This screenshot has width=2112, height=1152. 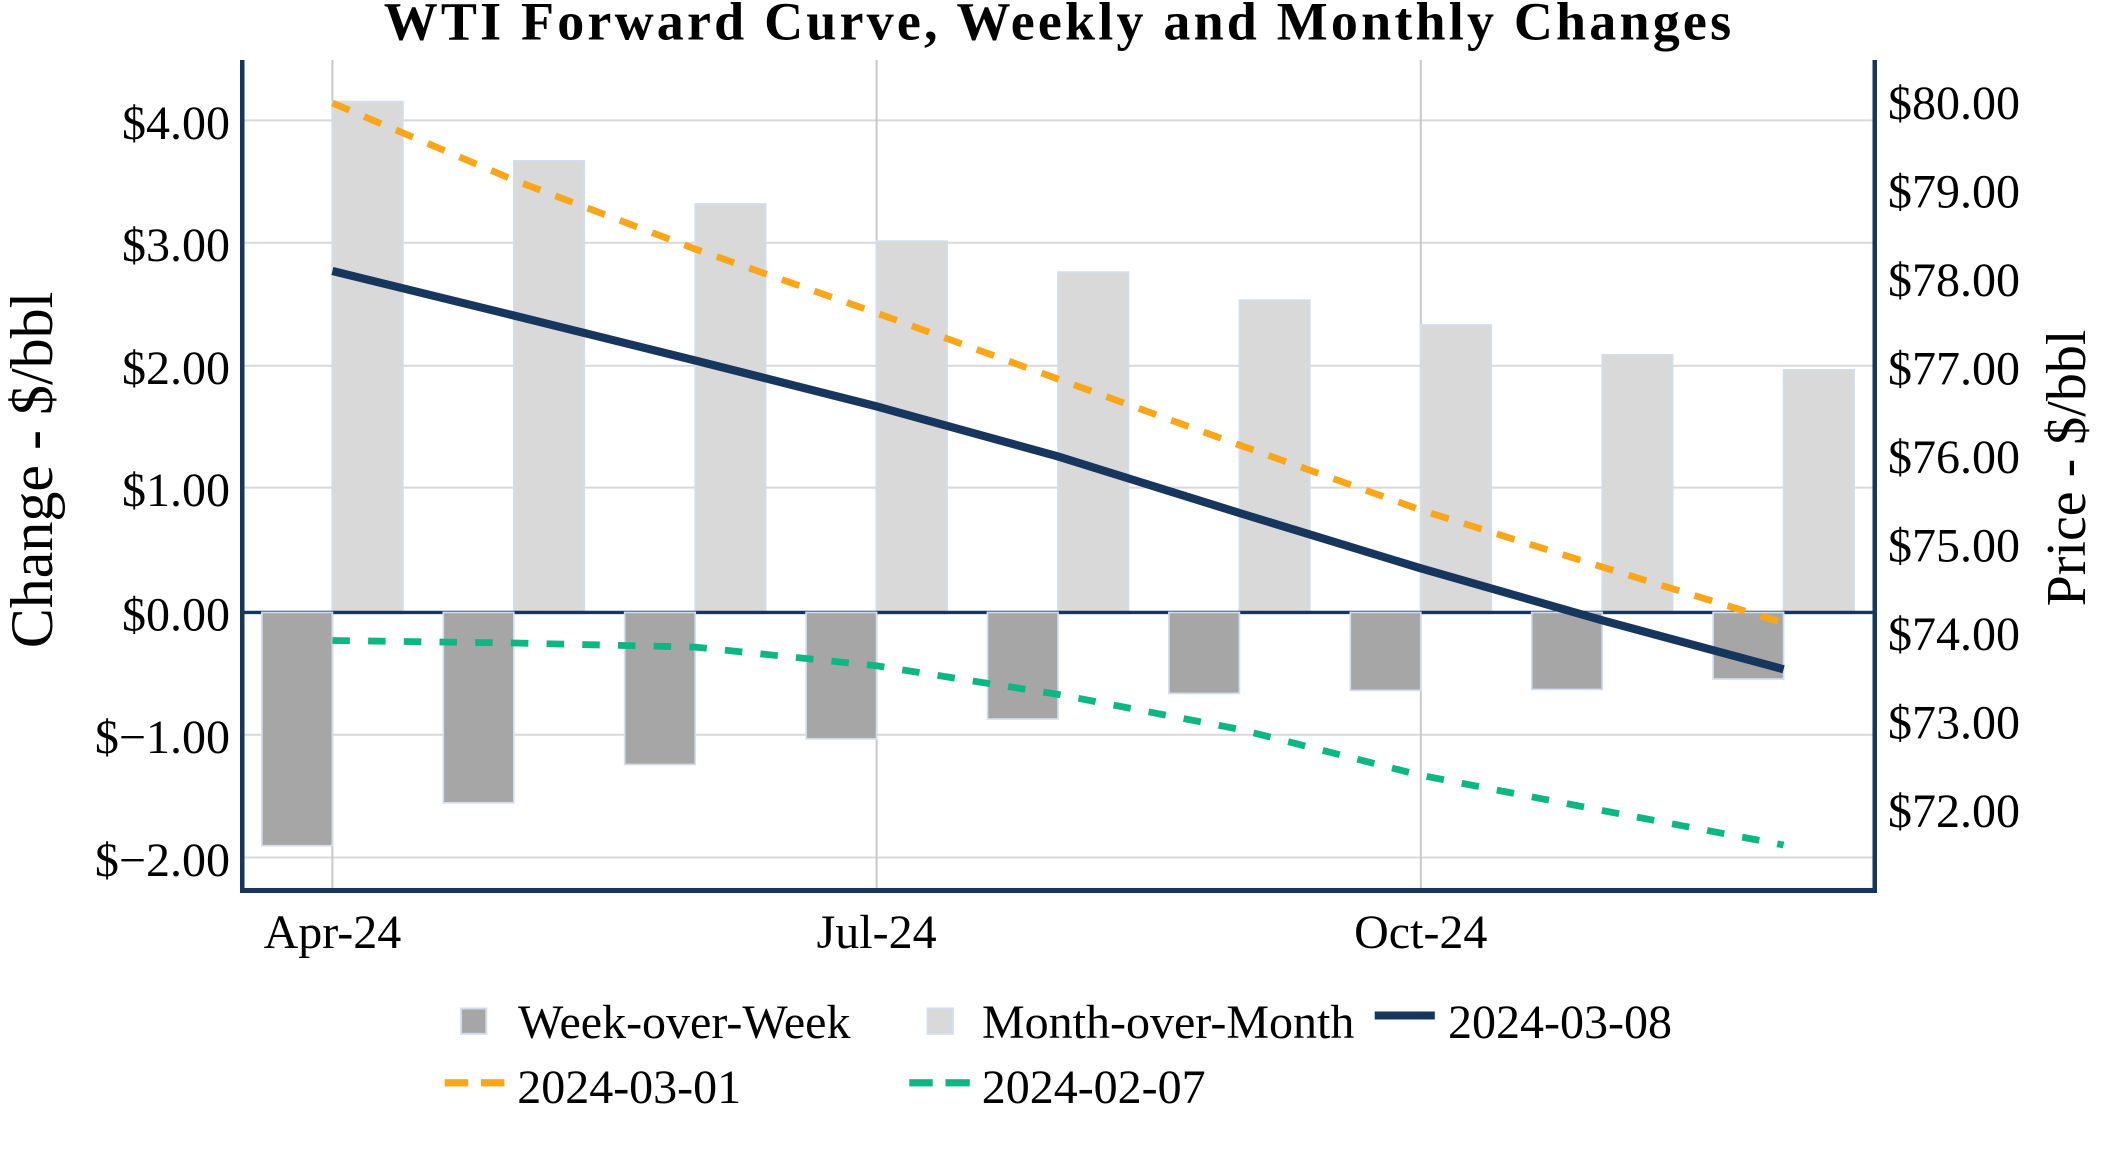 What do you see at coordinates (1954, 722) in the screenshot?
I see `svg-text: $73.00` at bounding box center [1954, 722].